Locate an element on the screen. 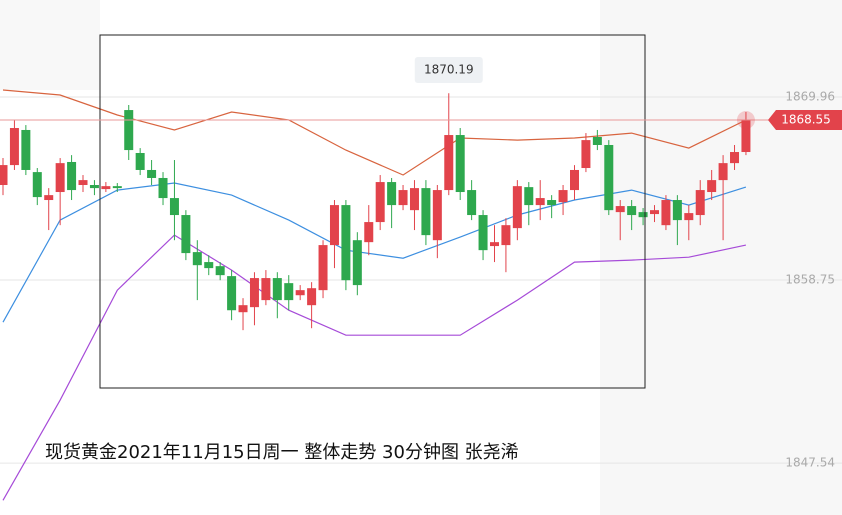  overlay: 1870.19 1868.55 is located at coordinates (421, 94).